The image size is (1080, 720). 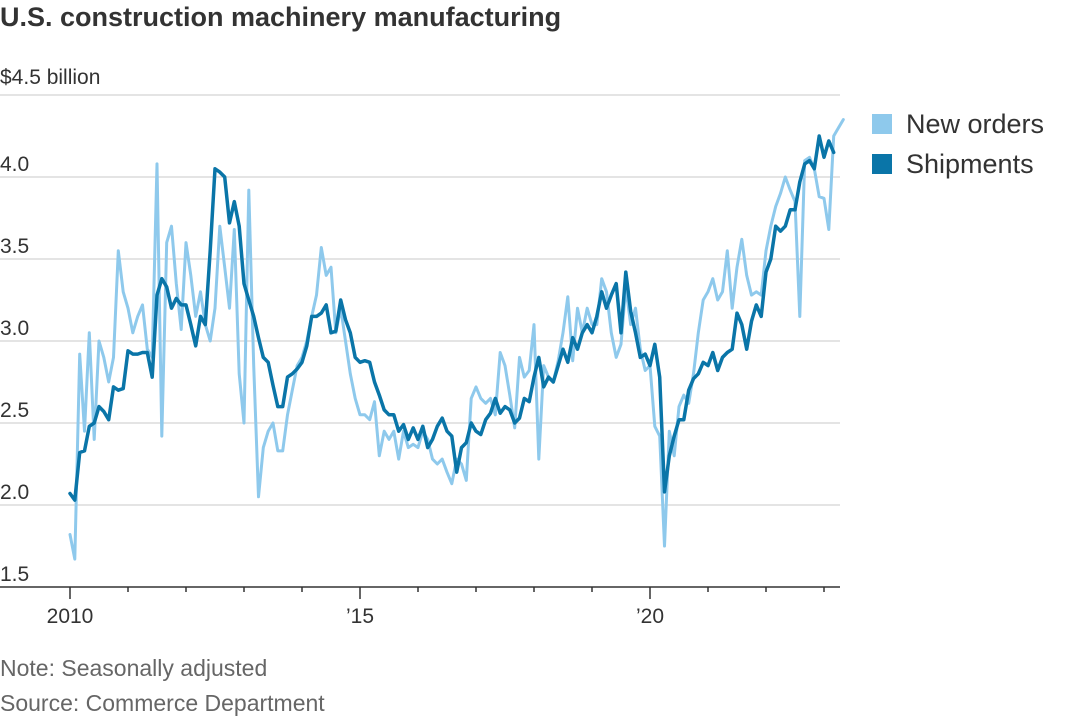 I want to click on y-tick-label: 1.5, so click(x=14, y=574).